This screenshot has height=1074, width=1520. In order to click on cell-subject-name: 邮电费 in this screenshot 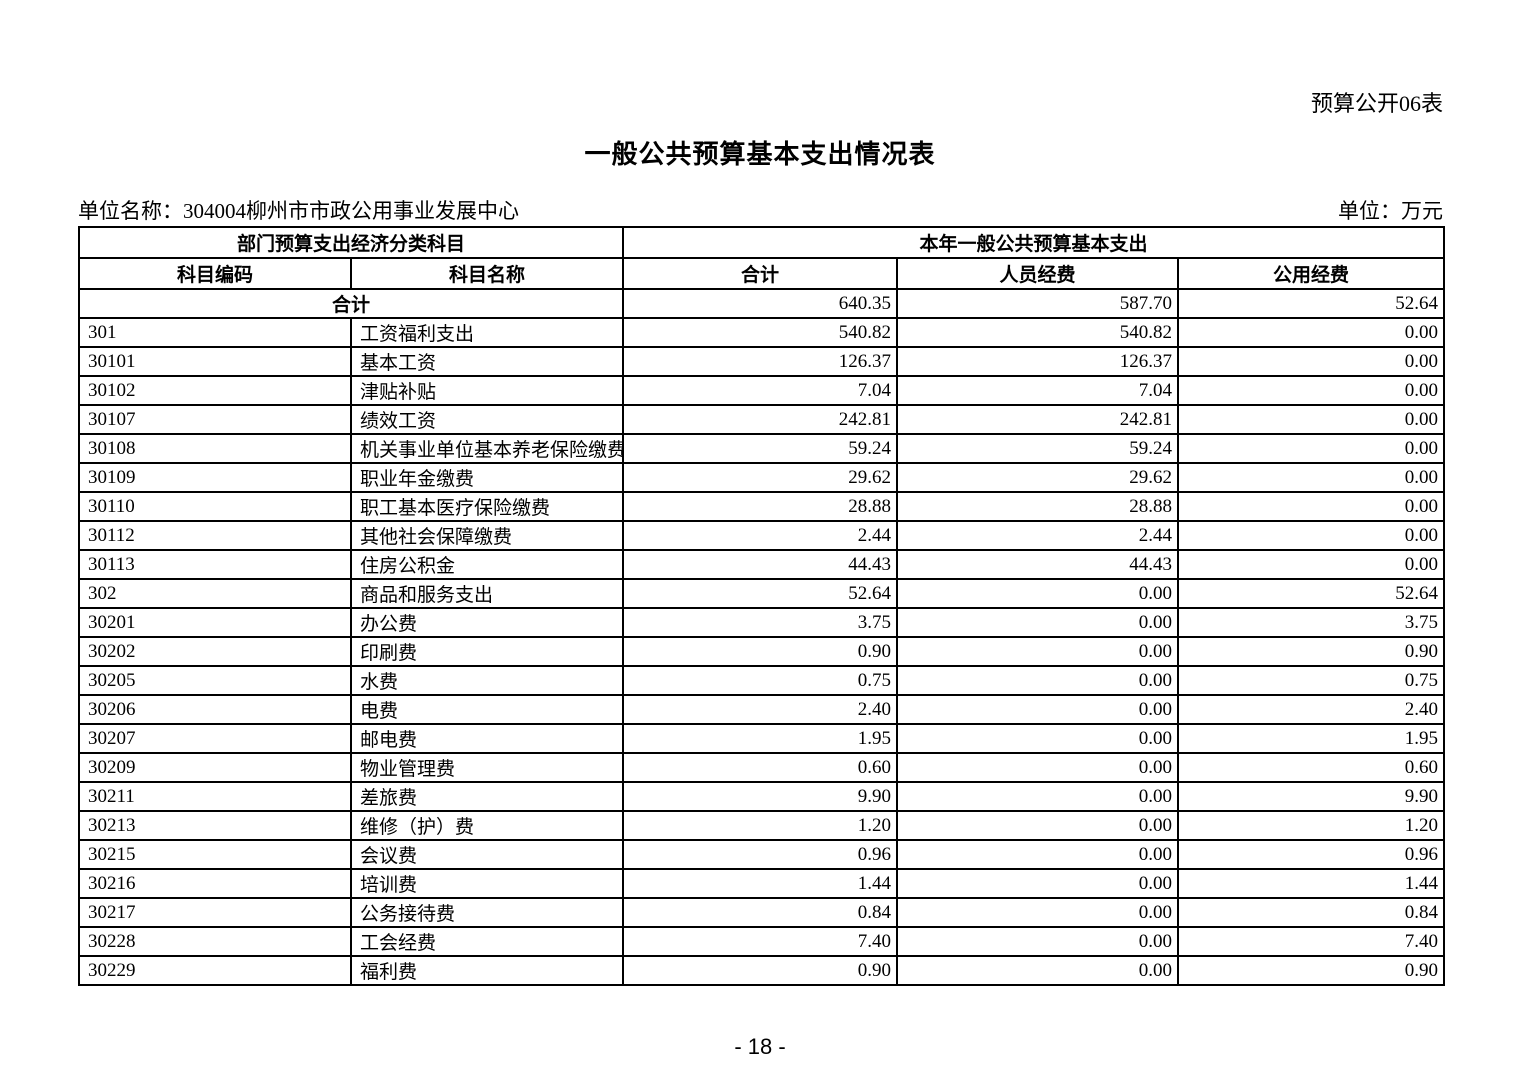, I will do `click(487, 738)`.